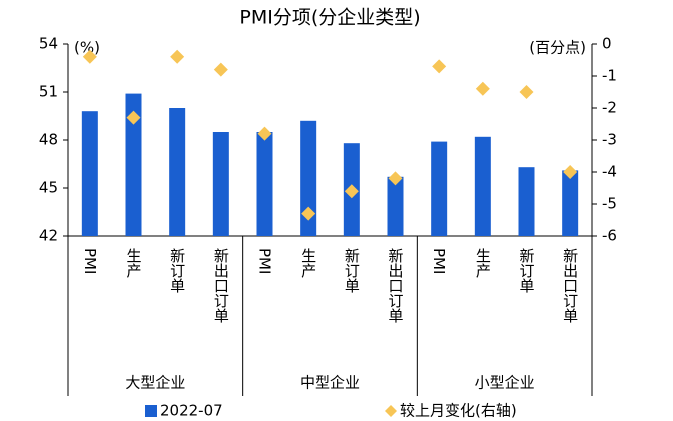  Describe the element at coordinates (458, 411) in the screenshot. I see `legend-label: 较上月变化(右轴)` at that location.